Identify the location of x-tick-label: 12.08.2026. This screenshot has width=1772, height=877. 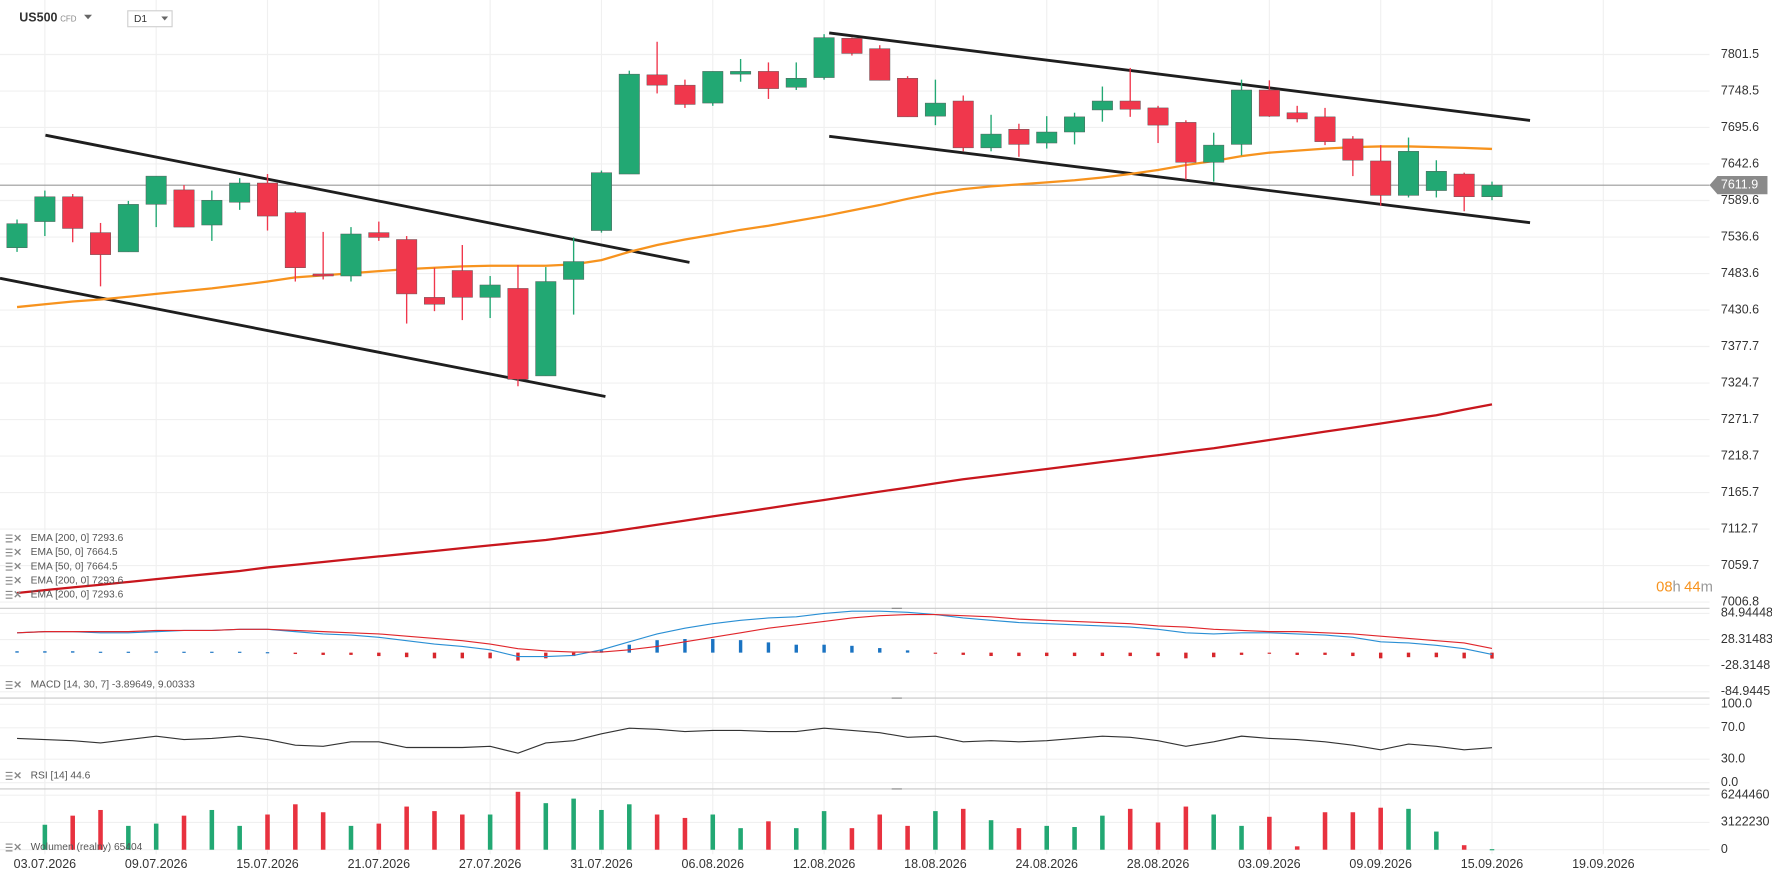
(824, 864).